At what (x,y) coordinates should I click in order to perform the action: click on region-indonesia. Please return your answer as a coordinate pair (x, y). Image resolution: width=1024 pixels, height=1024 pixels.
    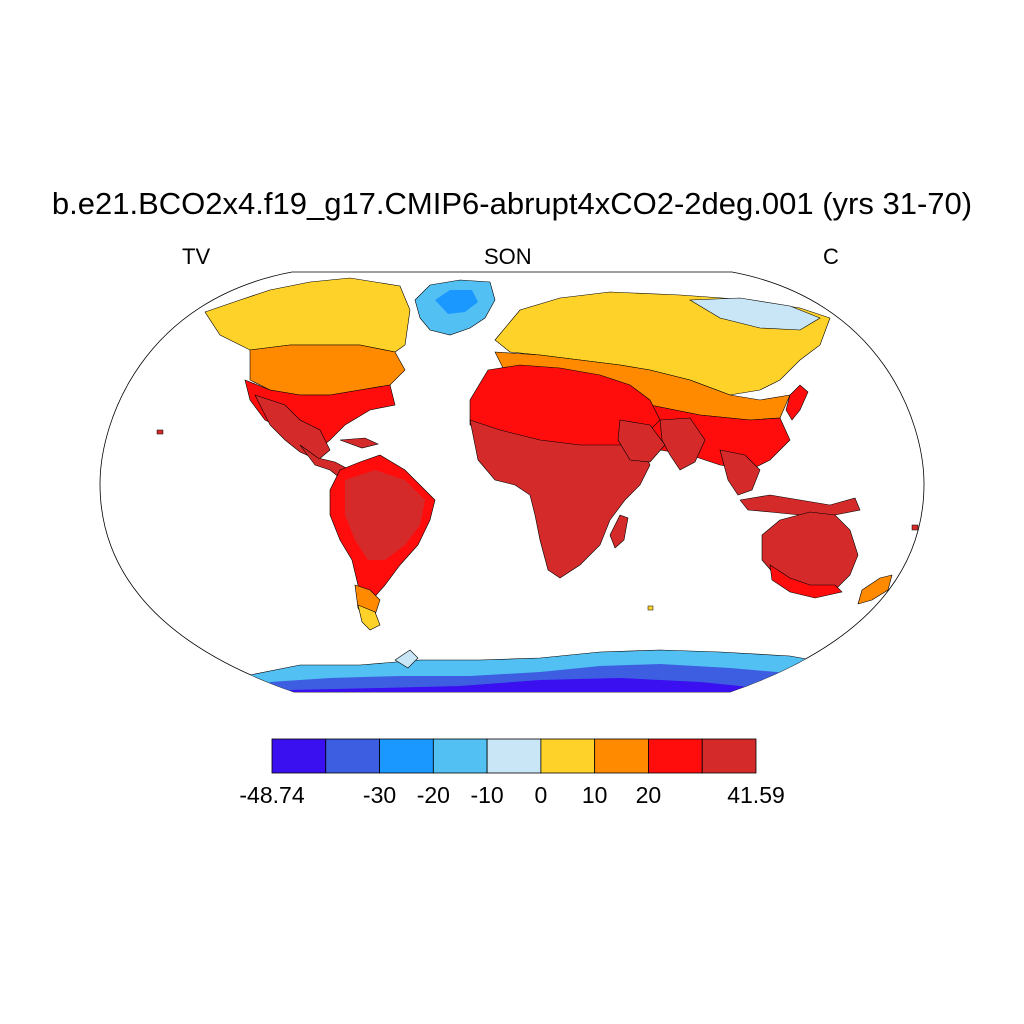
    Looking at the image, I should click on (800, 505).